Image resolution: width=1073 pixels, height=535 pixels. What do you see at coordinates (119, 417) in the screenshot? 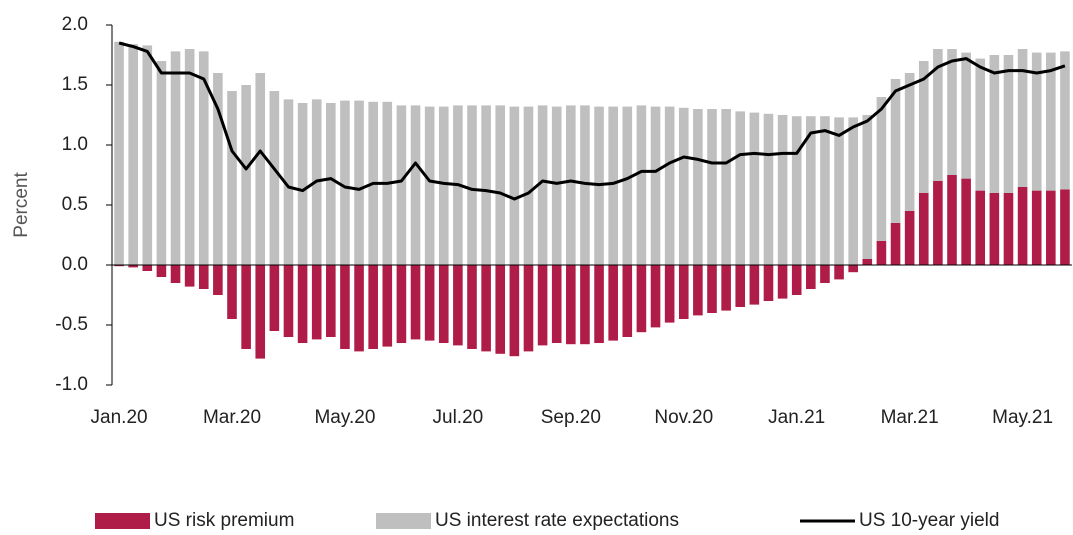
I see `x-tick-label: Jan.20` at bounding box center [119, 417].